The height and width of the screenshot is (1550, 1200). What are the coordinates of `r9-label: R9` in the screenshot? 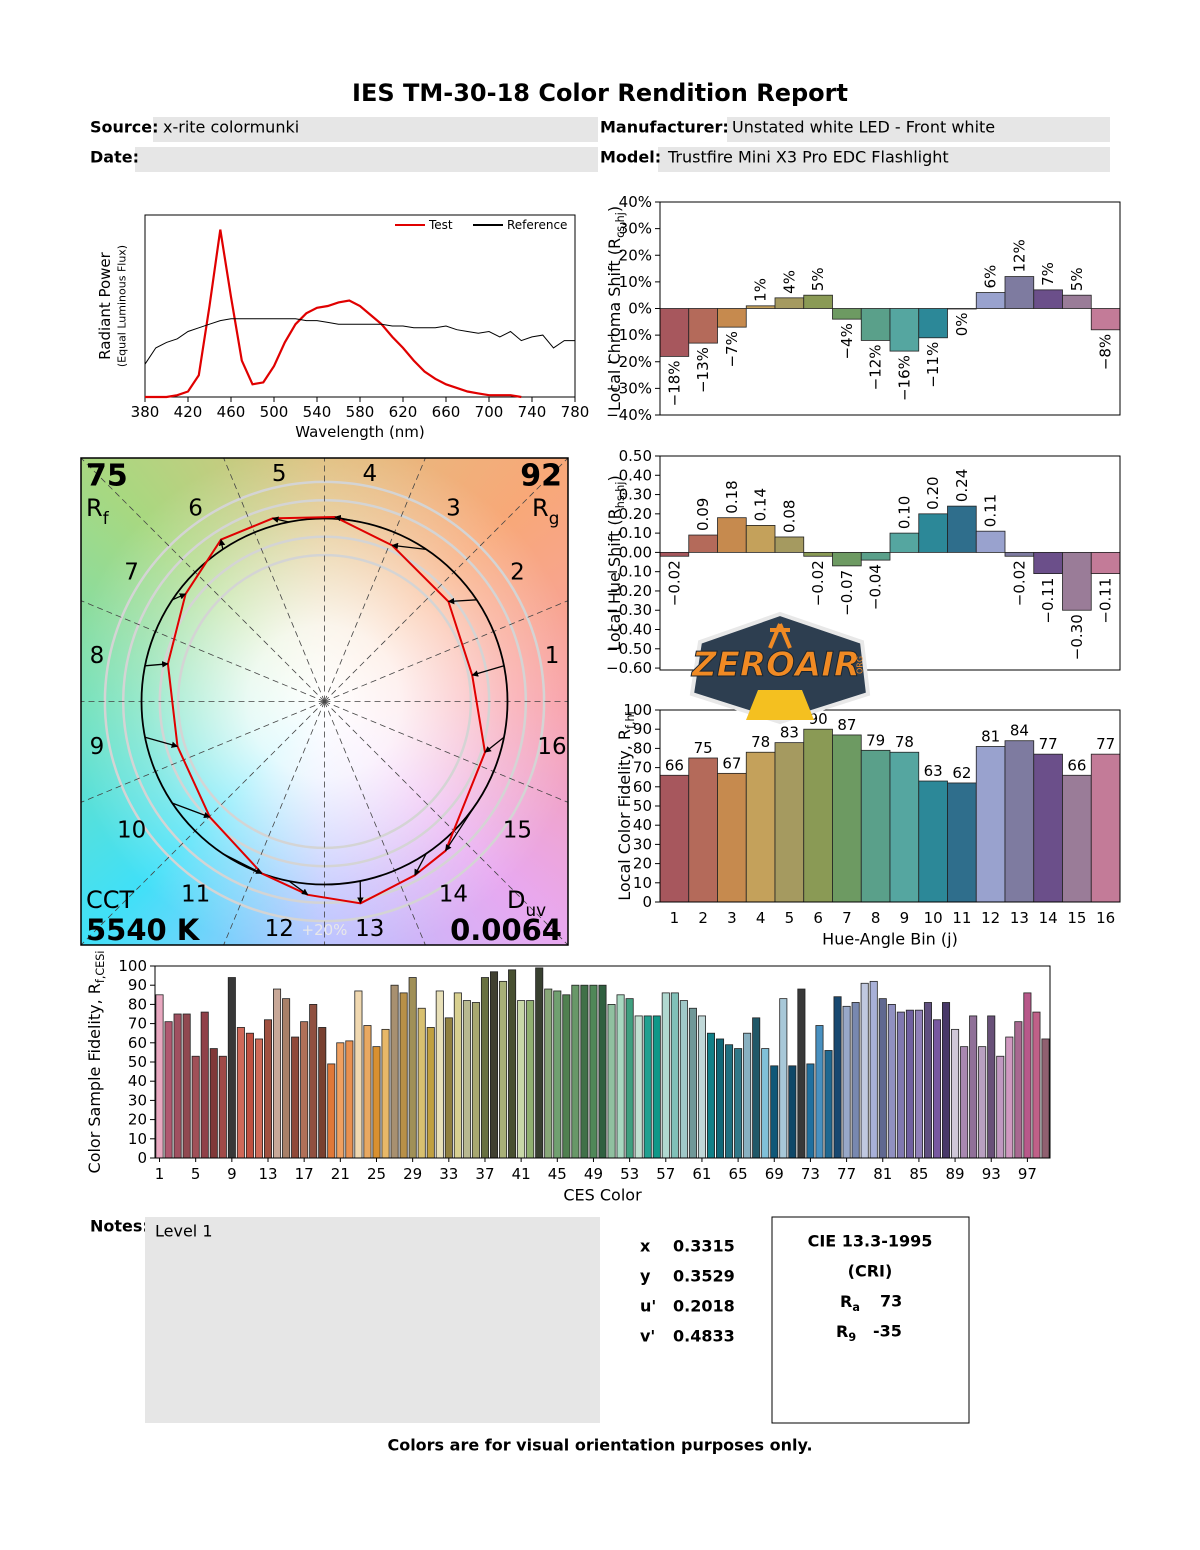 It's located at (846, 1333).